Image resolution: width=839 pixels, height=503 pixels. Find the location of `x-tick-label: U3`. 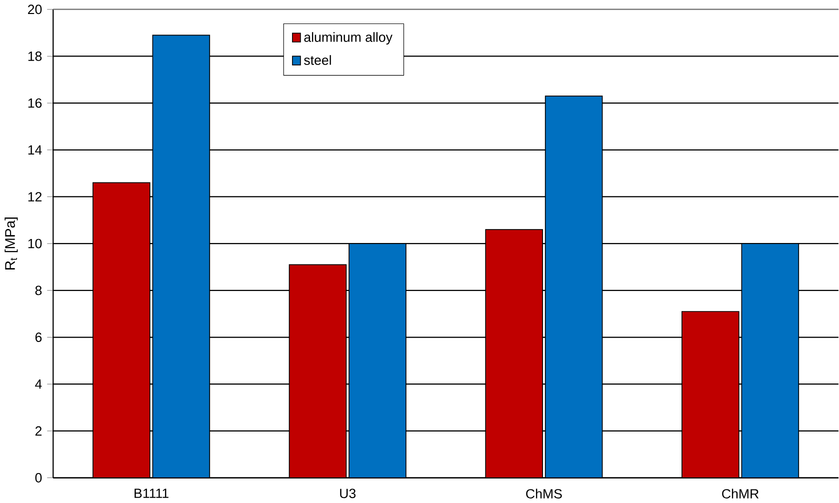

x-tick-label: U3 is located at coordinates (348, 493).